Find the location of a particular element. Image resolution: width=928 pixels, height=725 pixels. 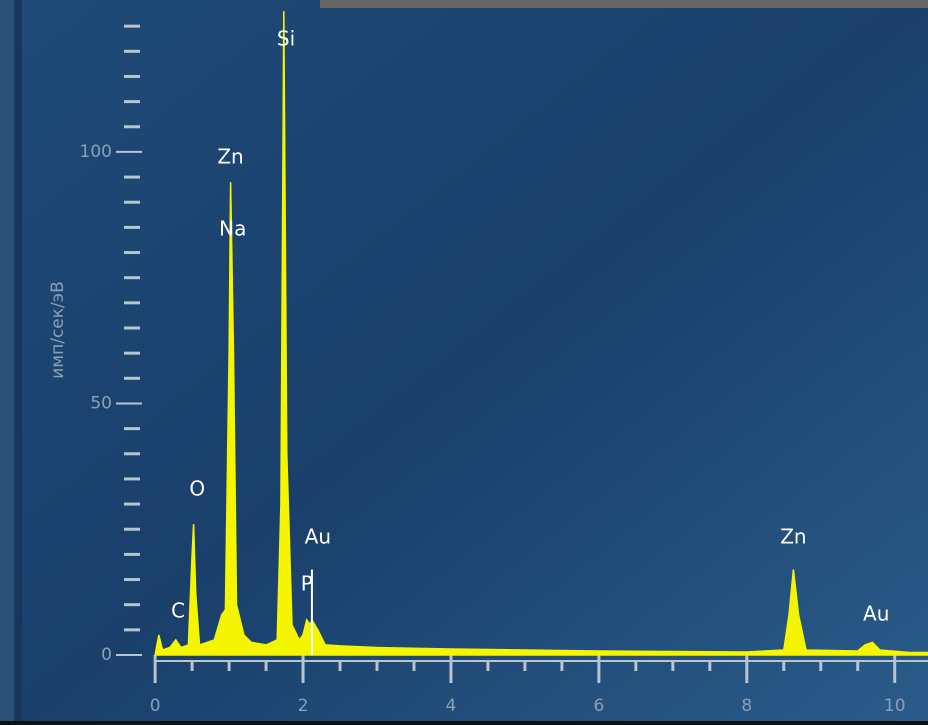

peak-label: C is located at coordinates (178, 611).